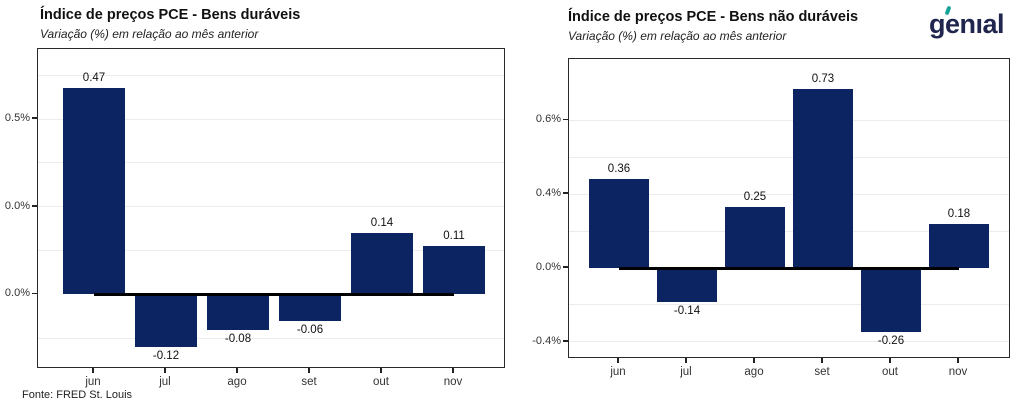 This screenshot has height=410, width=1024. What do you see at coordinates (548, 119) in the screenshot?
I see `y-axis-tick-label: 0.6%` at bounding box center [548, 119].